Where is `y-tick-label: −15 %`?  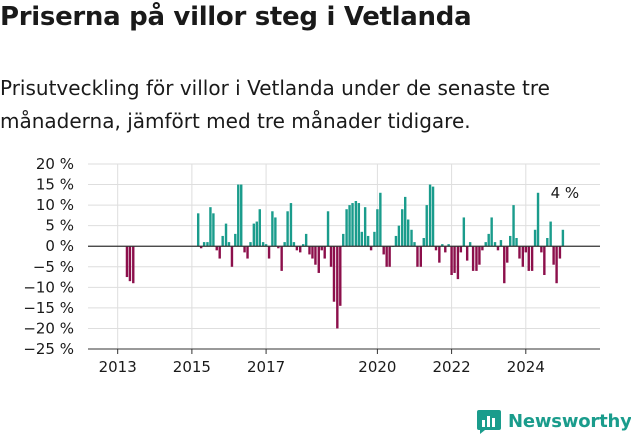
y-tick-label: −15 % is located at coordinates (48, 308).